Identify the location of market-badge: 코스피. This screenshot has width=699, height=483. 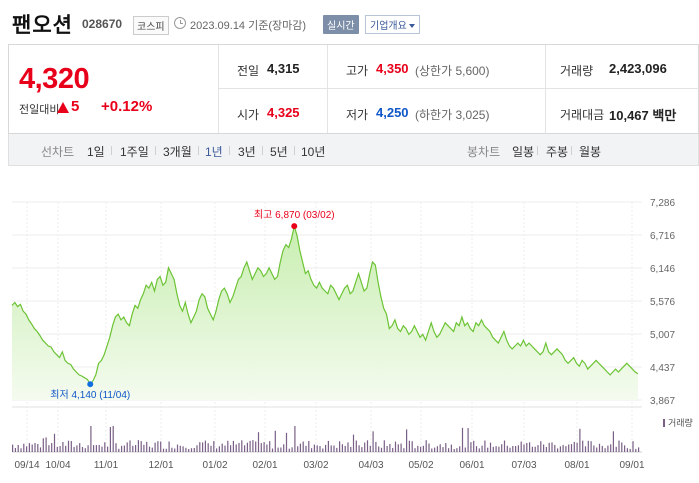
(151, 25).